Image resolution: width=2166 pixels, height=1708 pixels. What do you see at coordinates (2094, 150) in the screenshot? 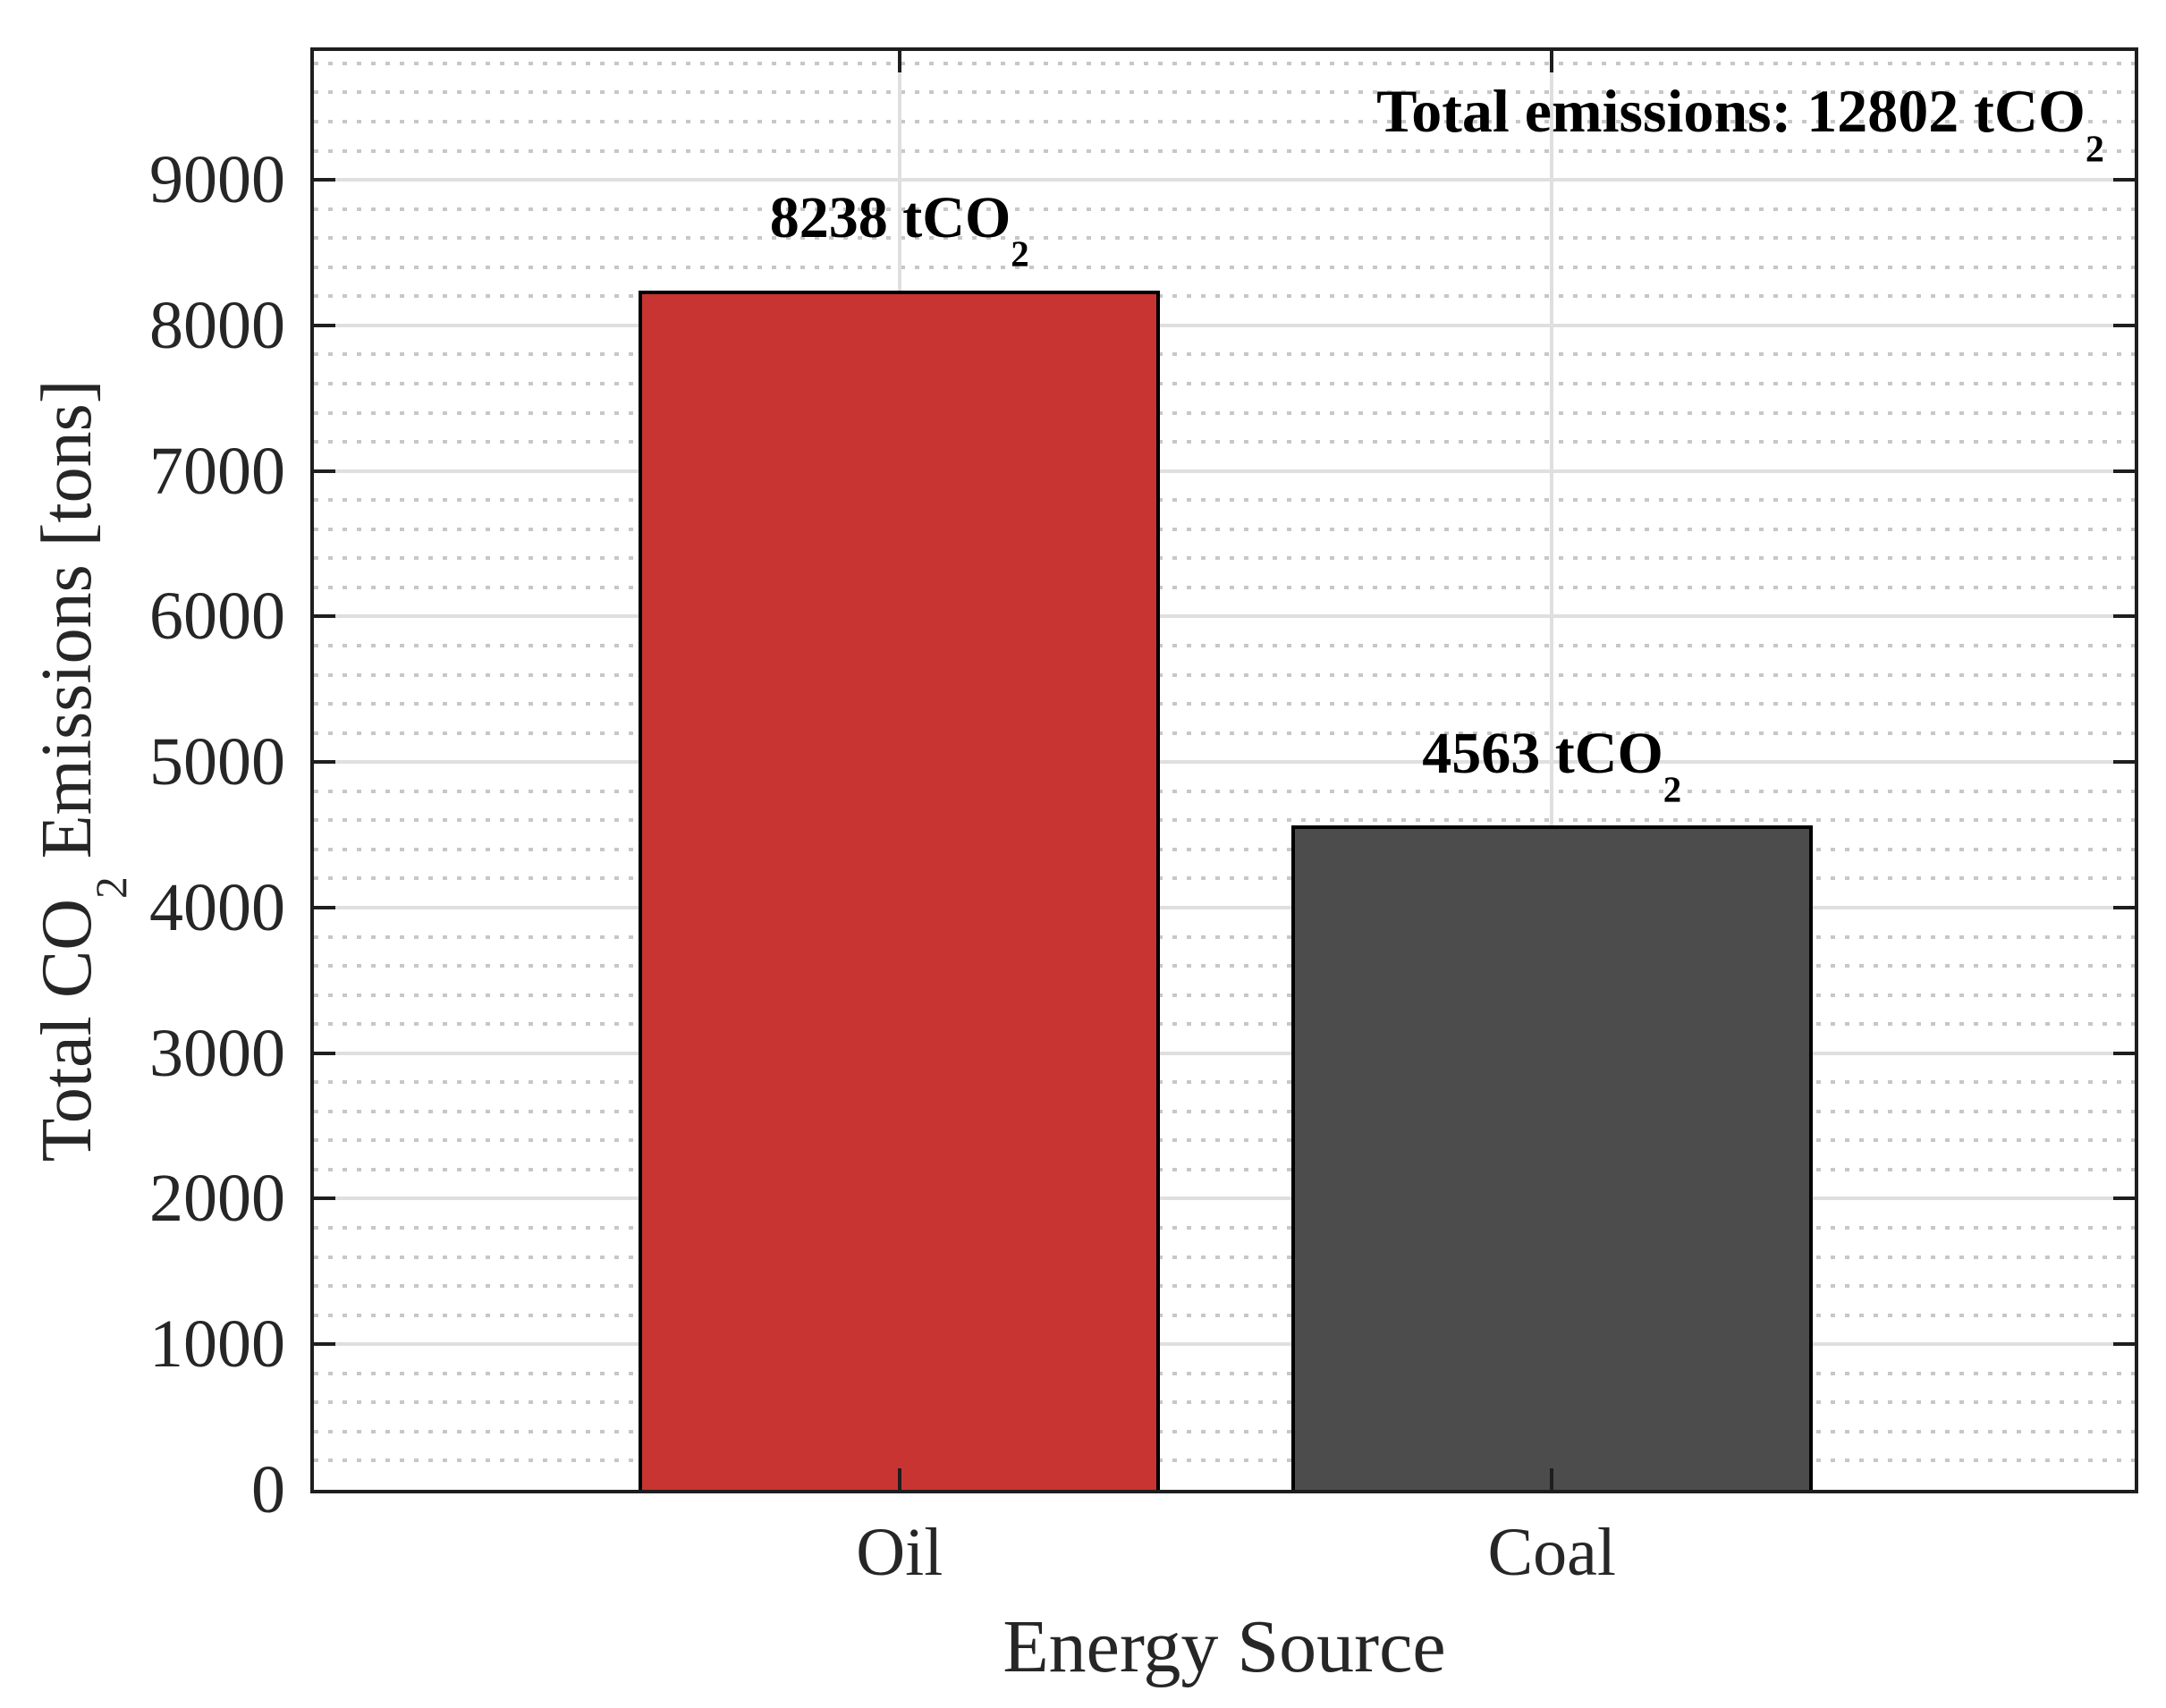
I see `total-emissions-subscript: 2` at bounding box center [2094, 150].